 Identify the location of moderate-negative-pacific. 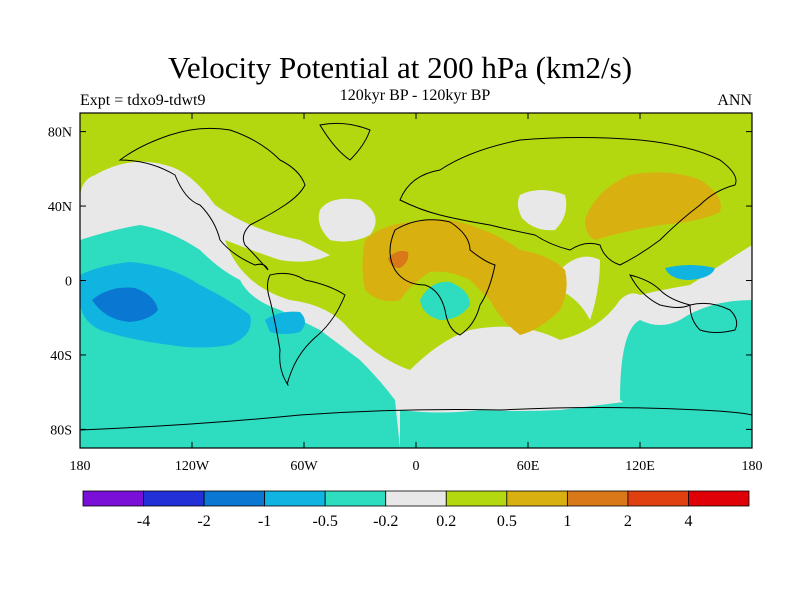
(165, 305).